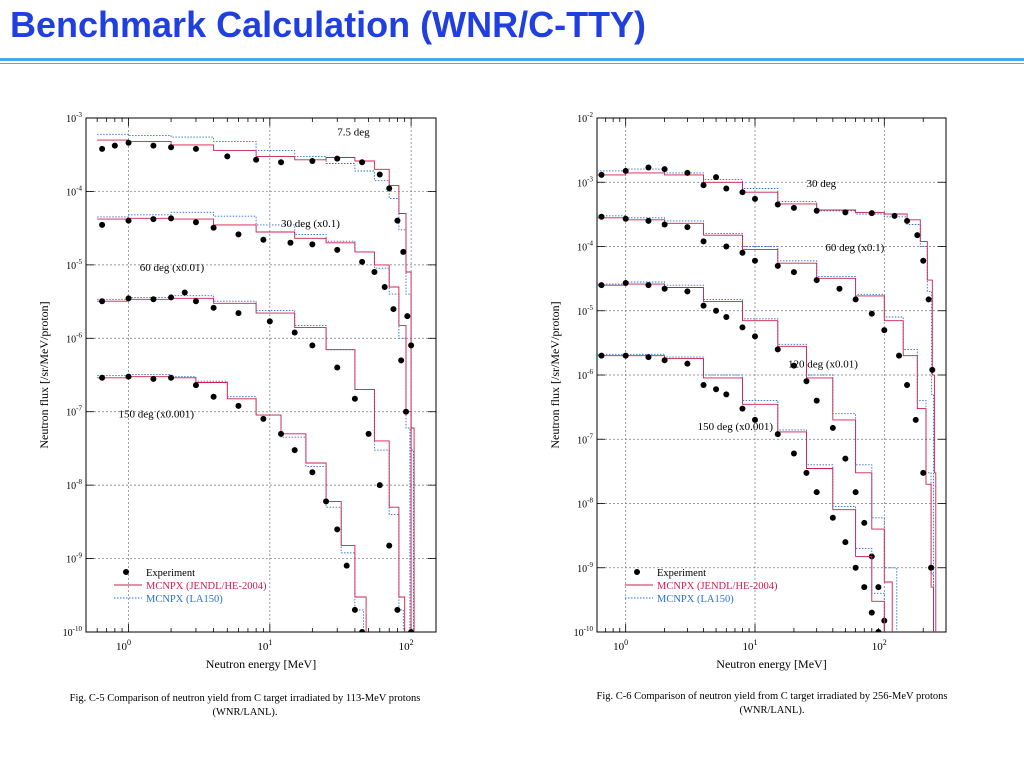  What do you see at coordinates (555, 374) in the screenshot?
I see `y-axis-label: Neutron flux [/sr/MeV/proton]` at bounding box center [555, 374].